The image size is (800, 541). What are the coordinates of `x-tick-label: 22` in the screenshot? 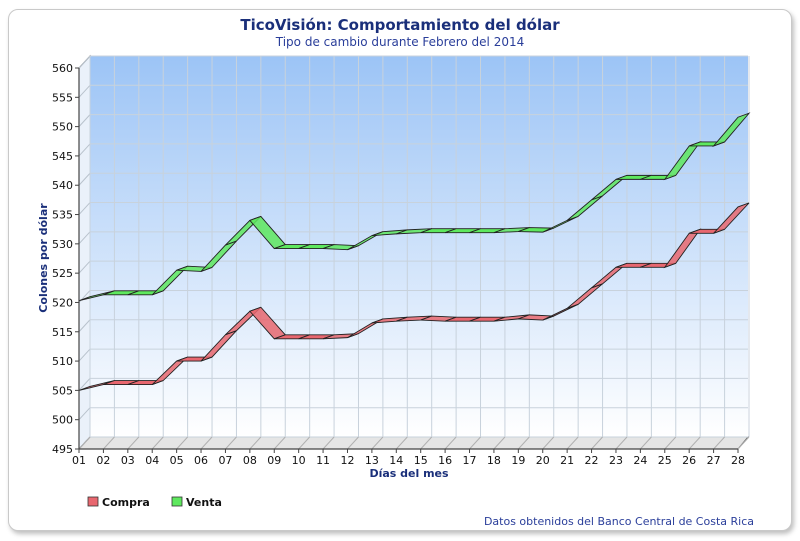 It's located at (592, 460).